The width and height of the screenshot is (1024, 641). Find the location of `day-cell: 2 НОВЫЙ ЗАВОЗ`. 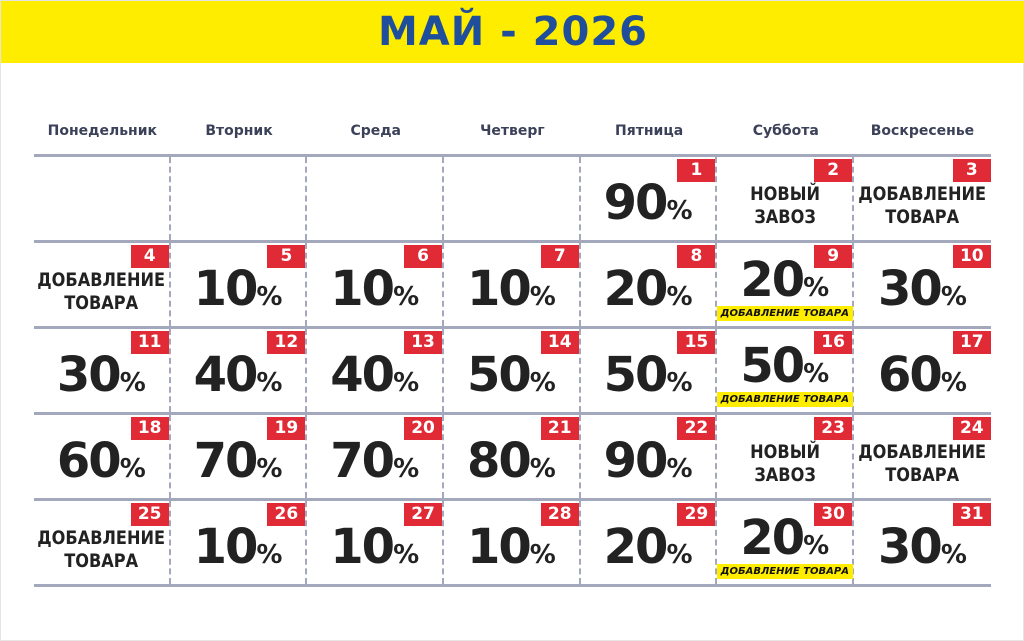

day-cell: 2 НОВЫЙ ЗАВОЗ is located at coordinates (786, 198).